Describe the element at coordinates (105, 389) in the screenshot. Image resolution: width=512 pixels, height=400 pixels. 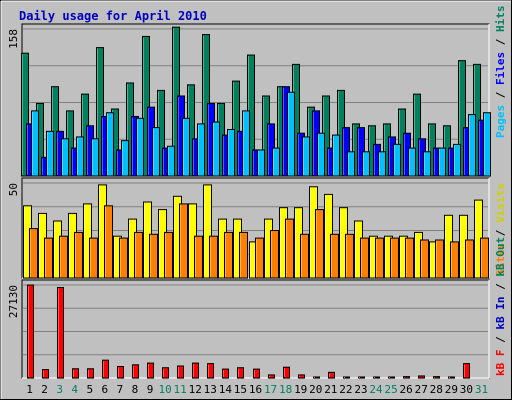
I see `x-tick-label-day-6: 6` at that location.